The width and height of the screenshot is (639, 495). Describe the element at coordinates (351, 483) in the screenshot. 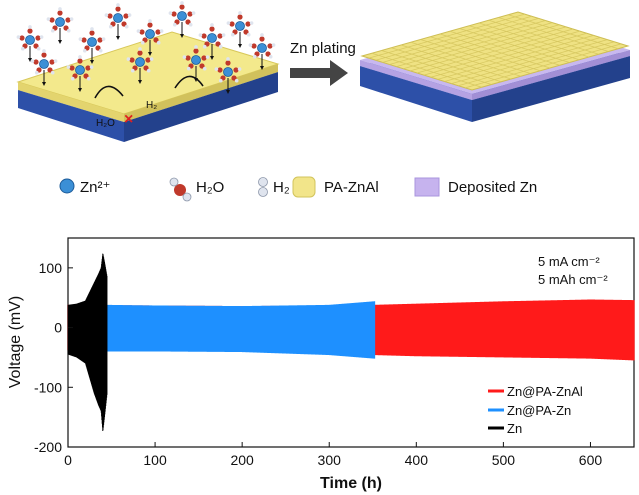

I see `x-axis-title: Time (h)` at that location.